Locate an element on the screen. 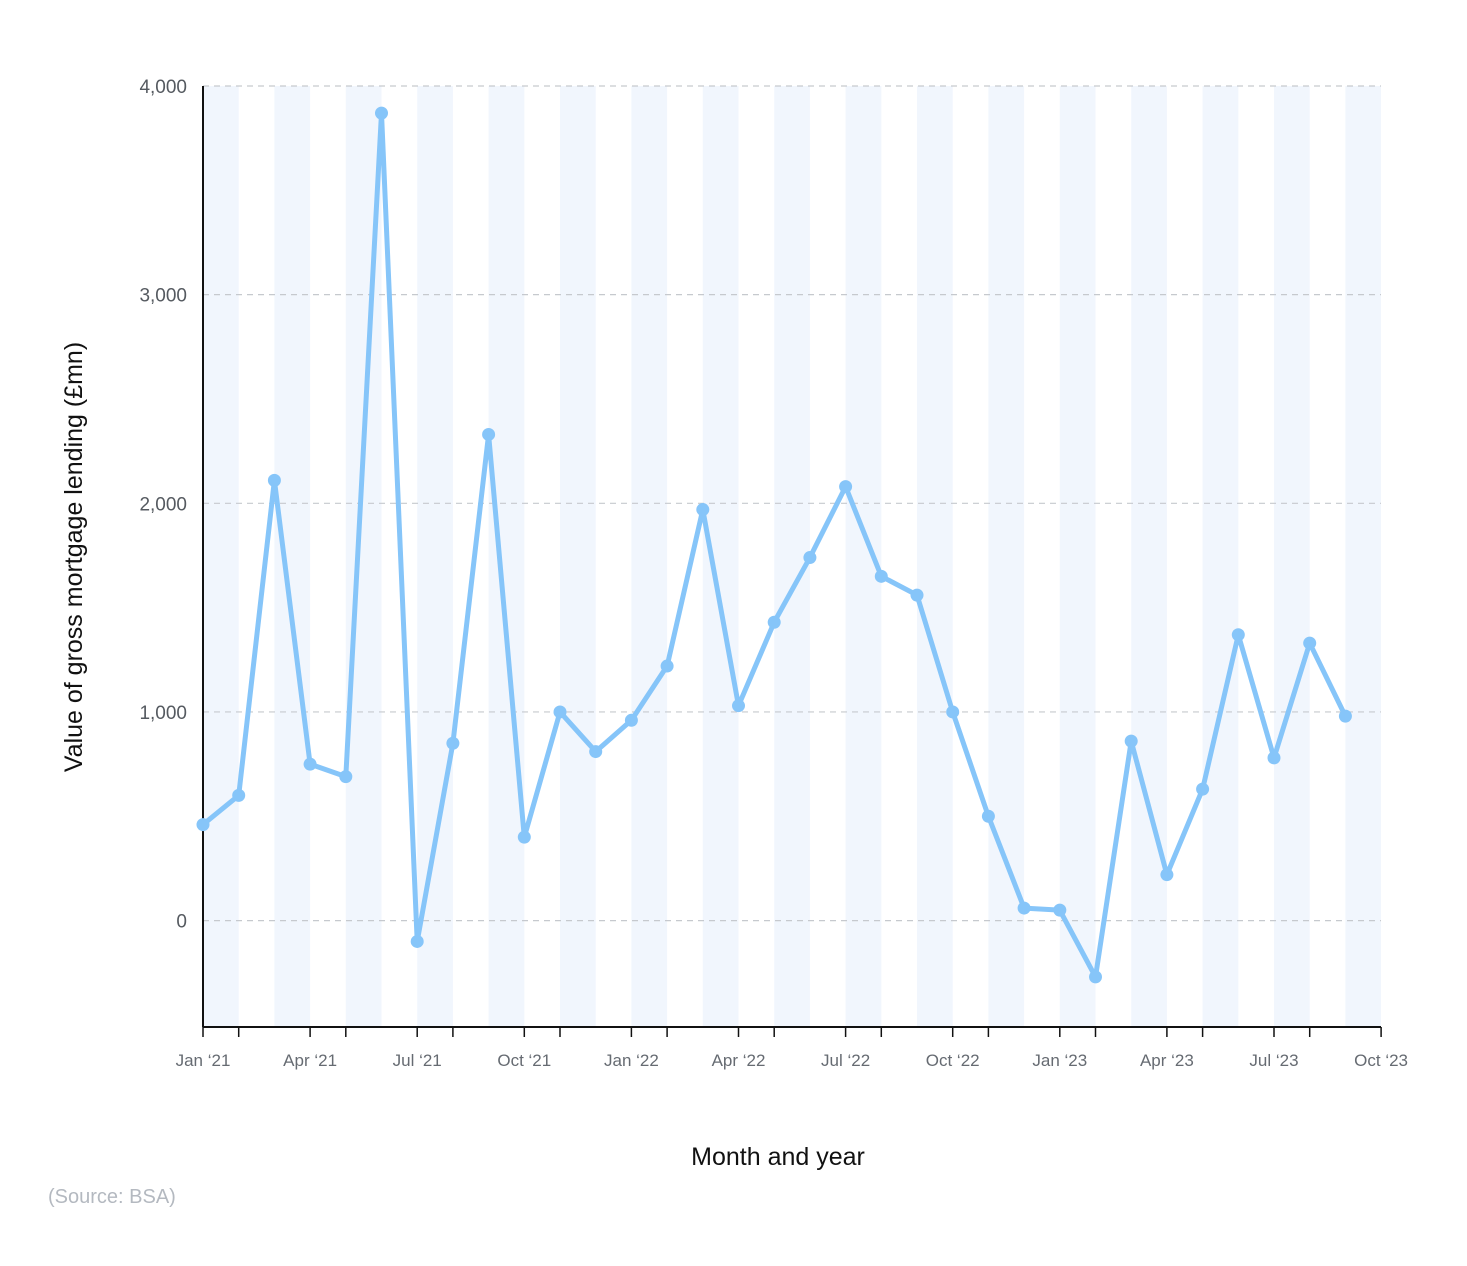  x-tick-label: Jul ‘21 is located at coordinates (417, 1060).